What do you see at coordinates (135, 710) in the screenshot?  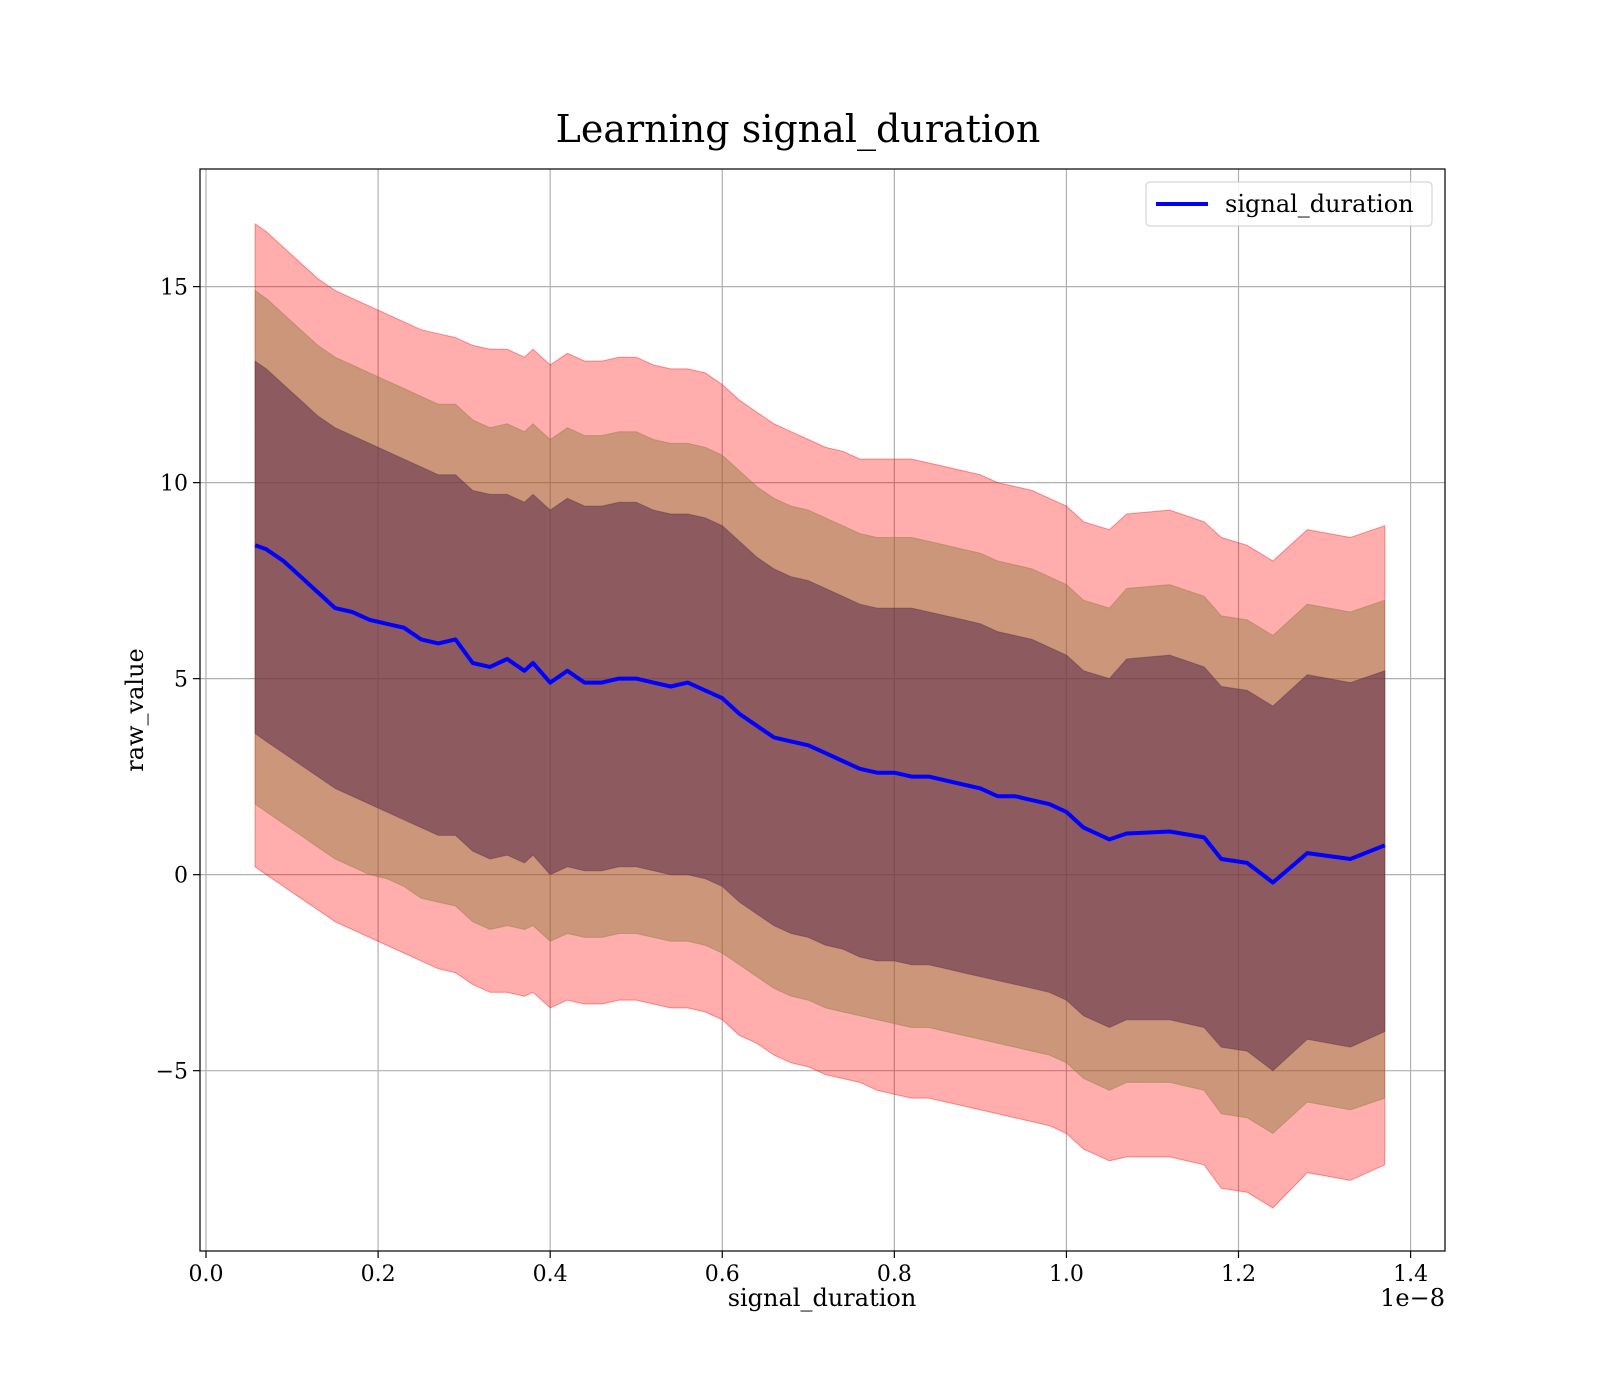 I see `y-axis-label: raw_value` at bounding box center [135, 710].